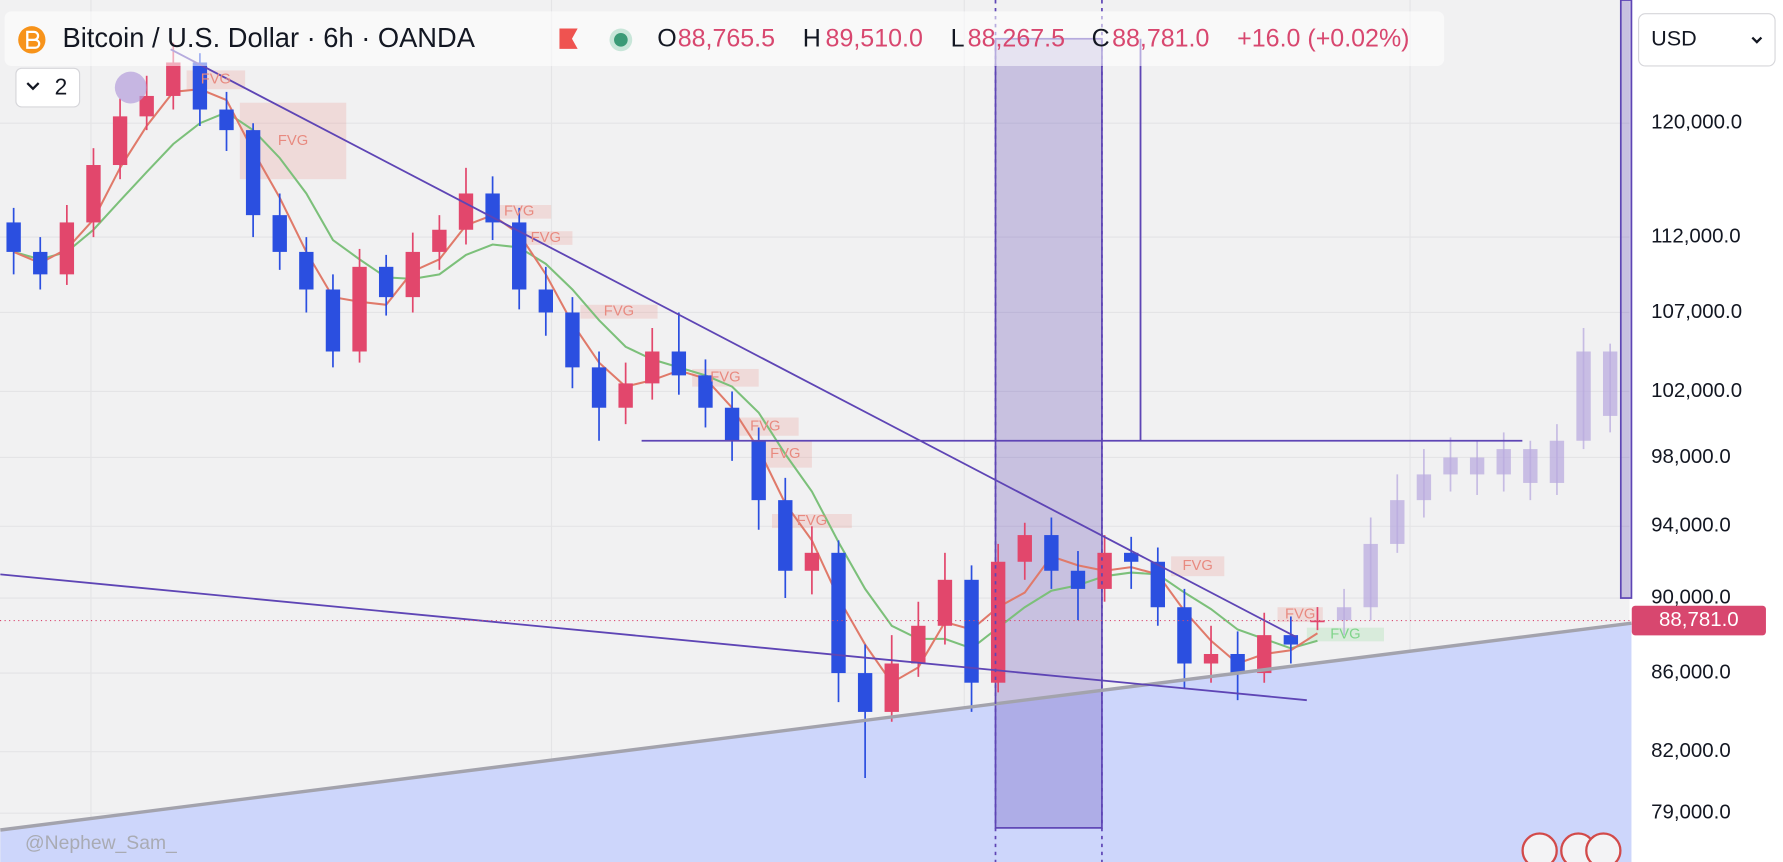  What do you see at coordinates (1691, 456) in the screenshot?
I see `y-tick-label: 98,000.0` at bounding box center [1691, 456].